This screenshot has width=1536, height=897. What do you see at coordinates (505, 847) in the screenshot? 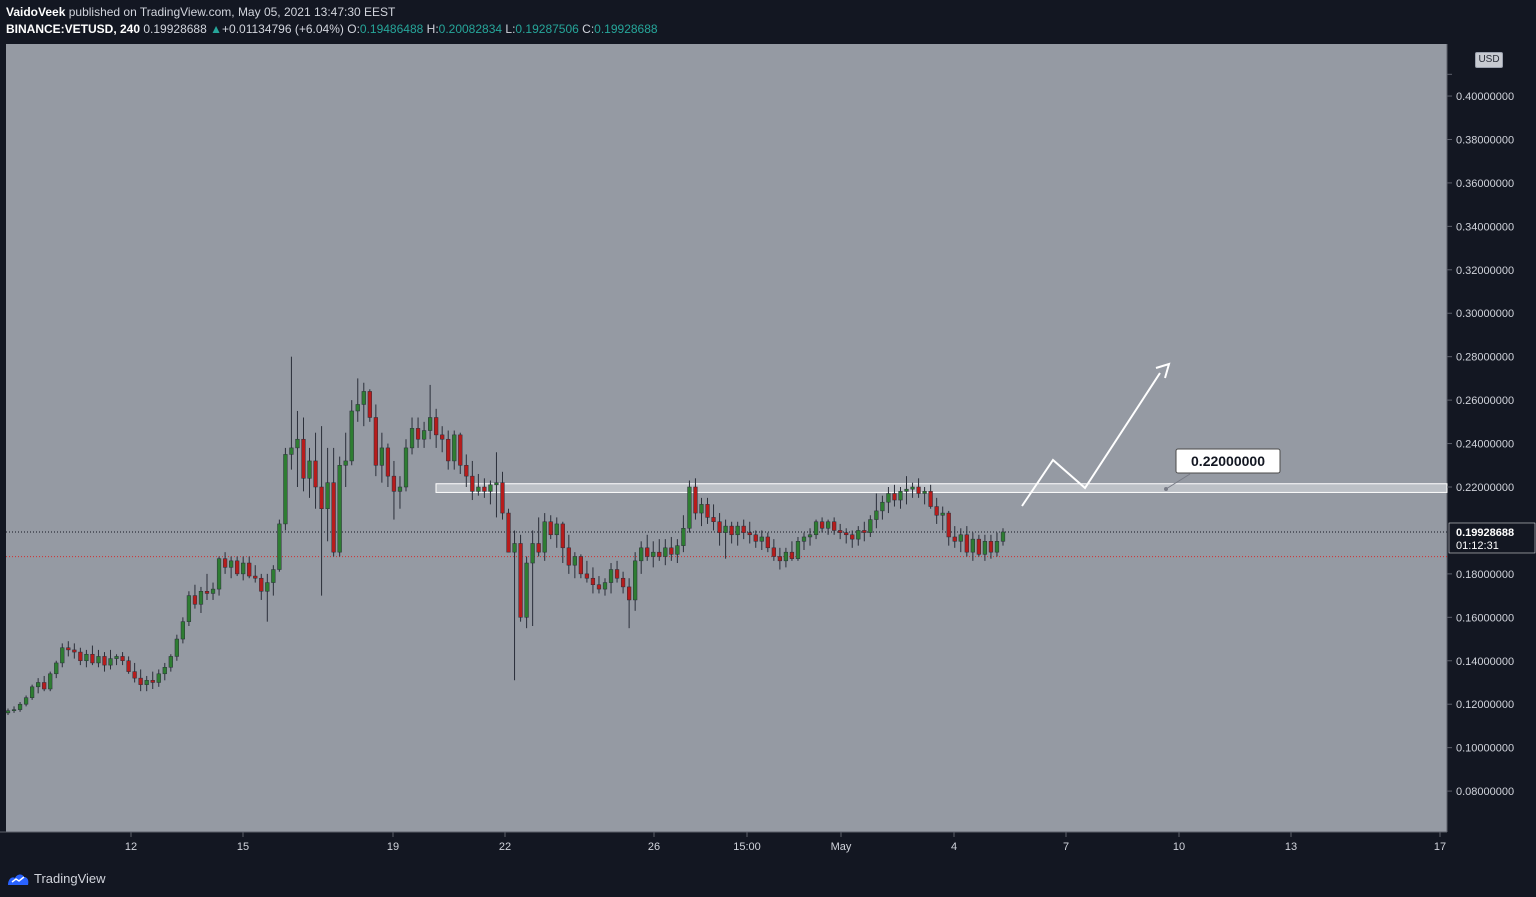
I see `time-tick-label: 22` at bounding box center [505, 847].